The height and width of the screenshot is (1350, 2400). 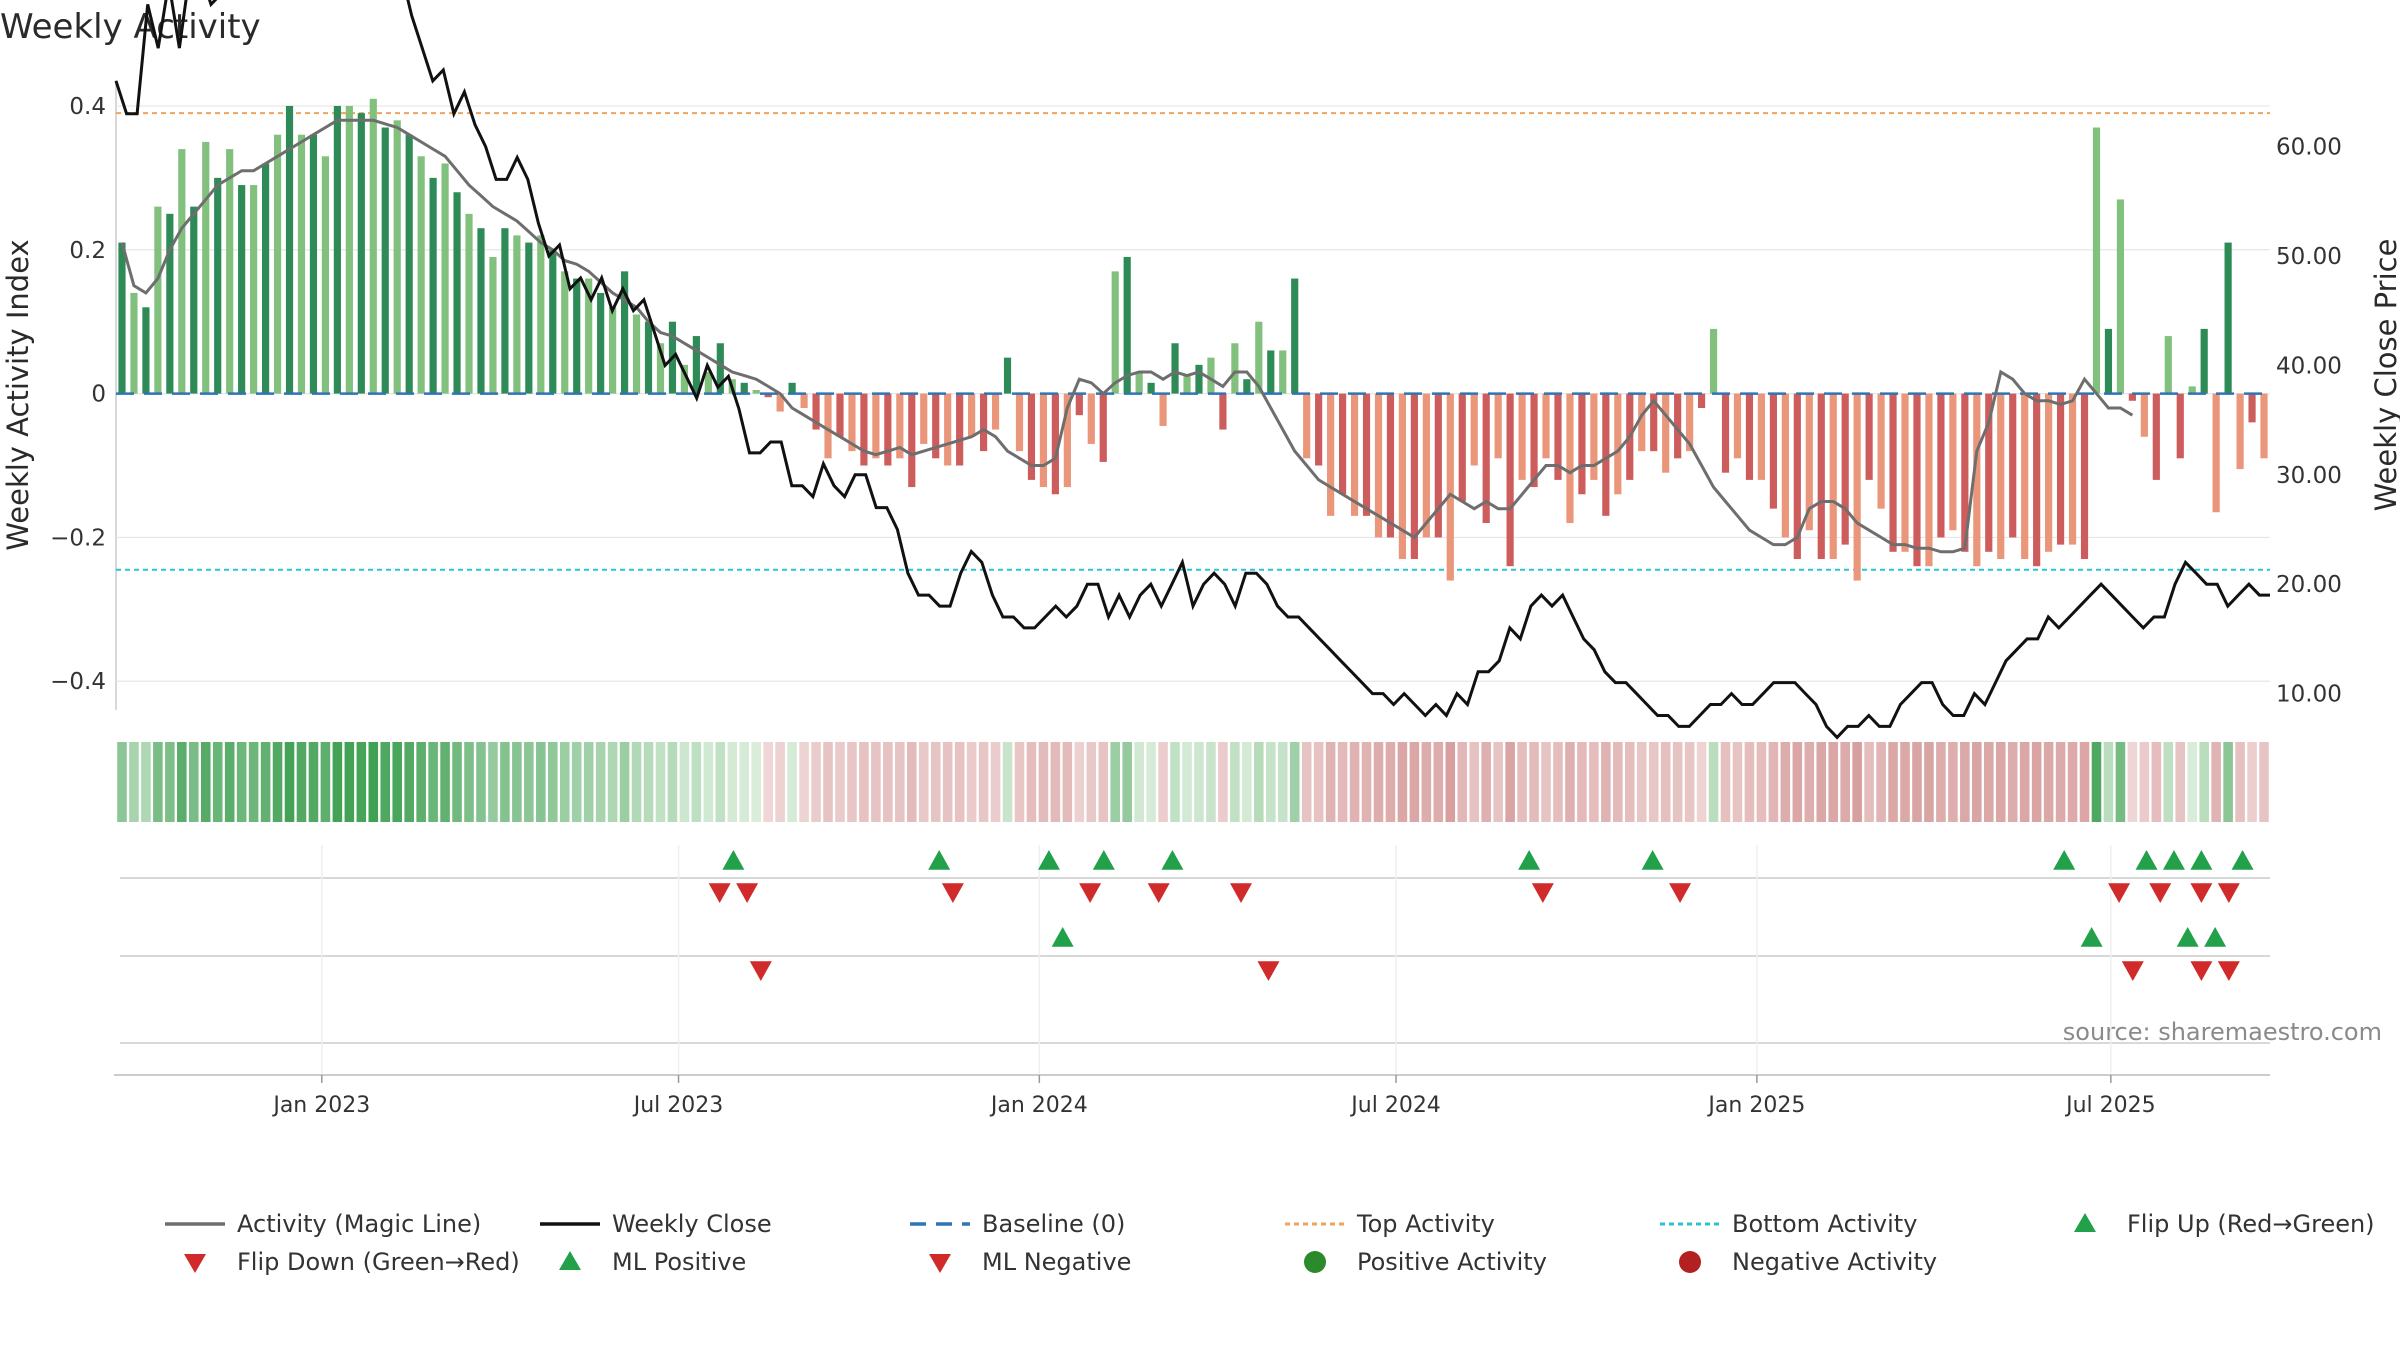 I want to click on legend-item: Activity (Magic Line), so click(x=323, y=1224).